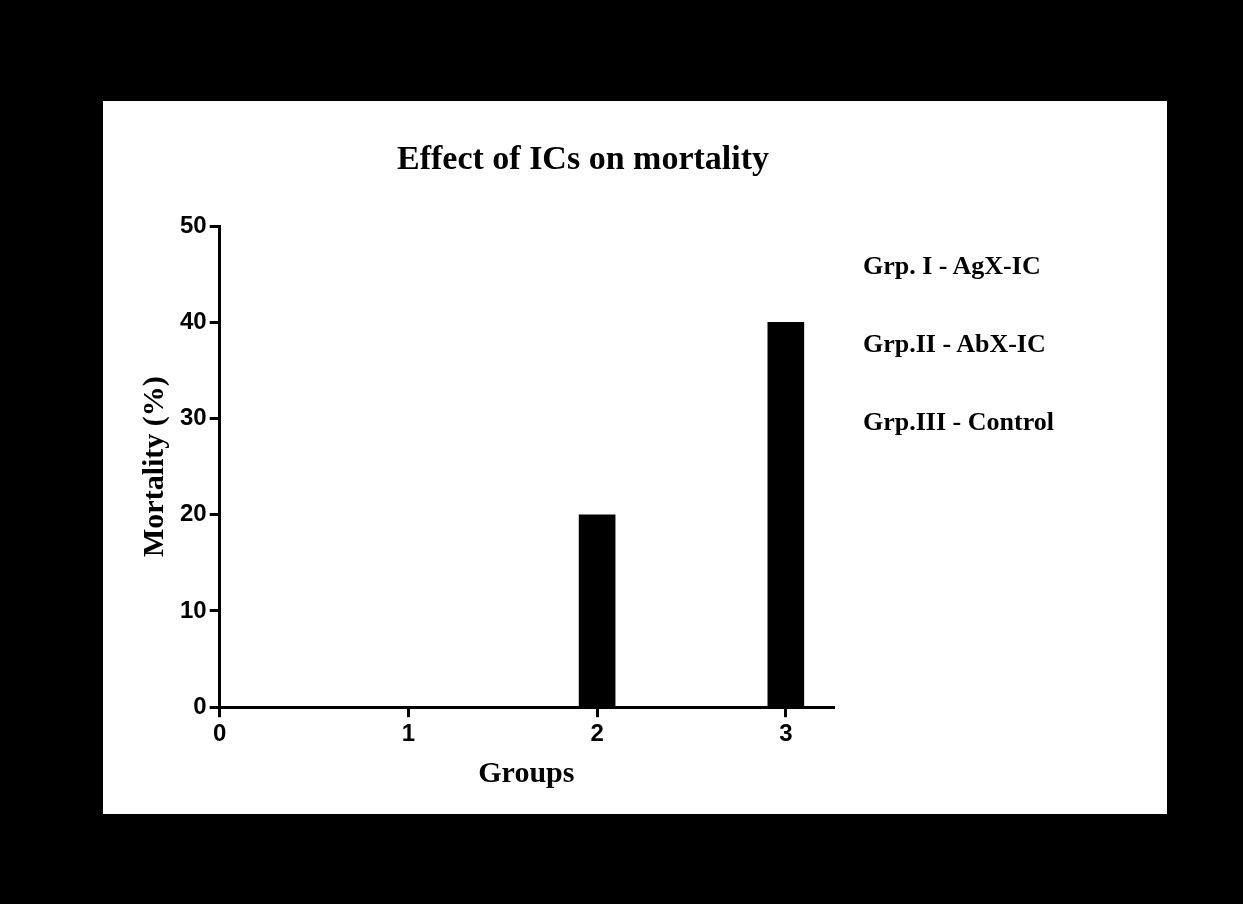 The height and width of the screenshot is (904, 1243). What do you see at coordinates (952, 266) in the screenshot?
I see `text: Grp. I - AgX-IC` at bounding box center [952, 266].